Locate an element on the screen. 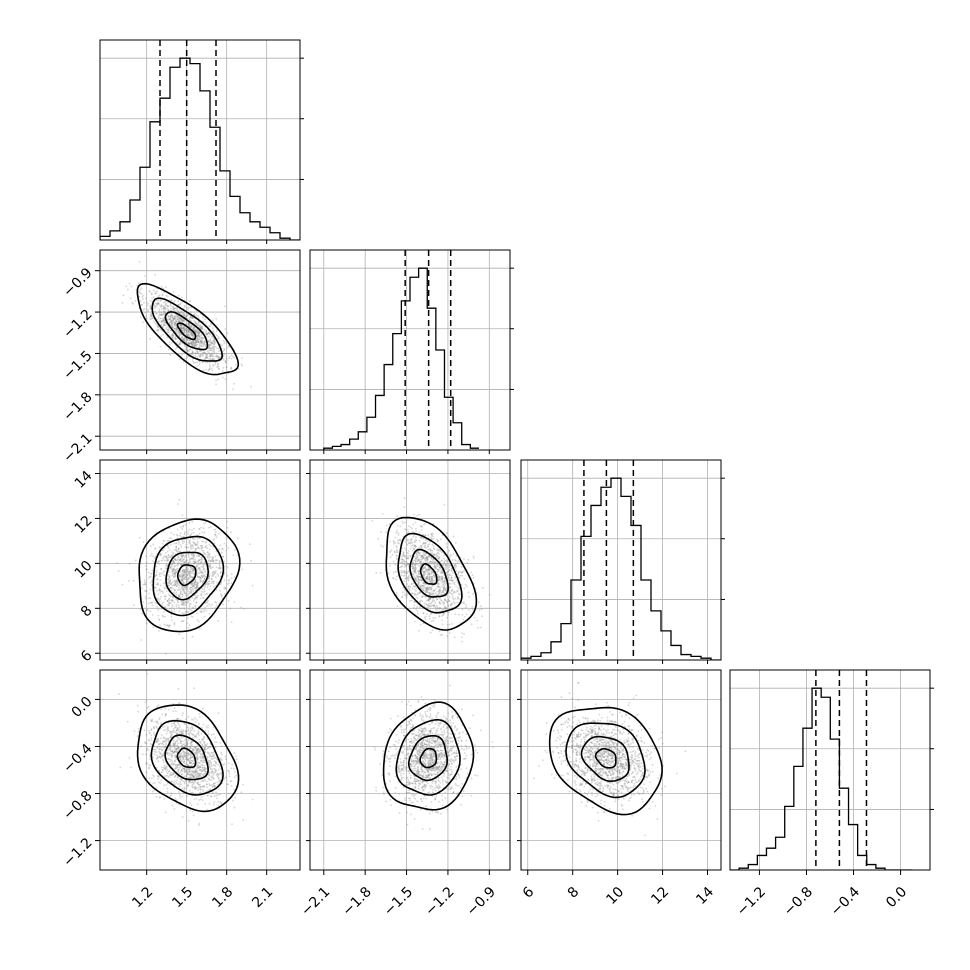 This screenshot has width=970, height=970. panel-border is located at coordinates (410, 560).